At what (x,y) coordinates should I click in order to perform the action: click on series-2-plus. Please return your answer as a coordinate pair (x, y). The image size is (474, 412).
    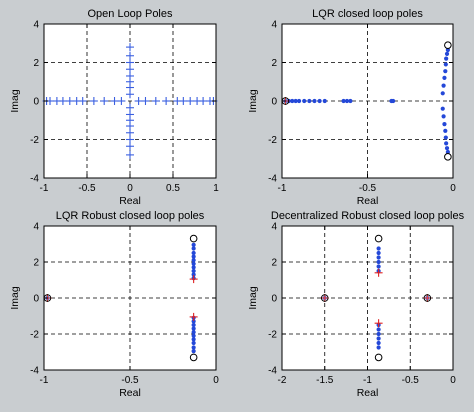
    Looking at the image, I should click on (376, 298).